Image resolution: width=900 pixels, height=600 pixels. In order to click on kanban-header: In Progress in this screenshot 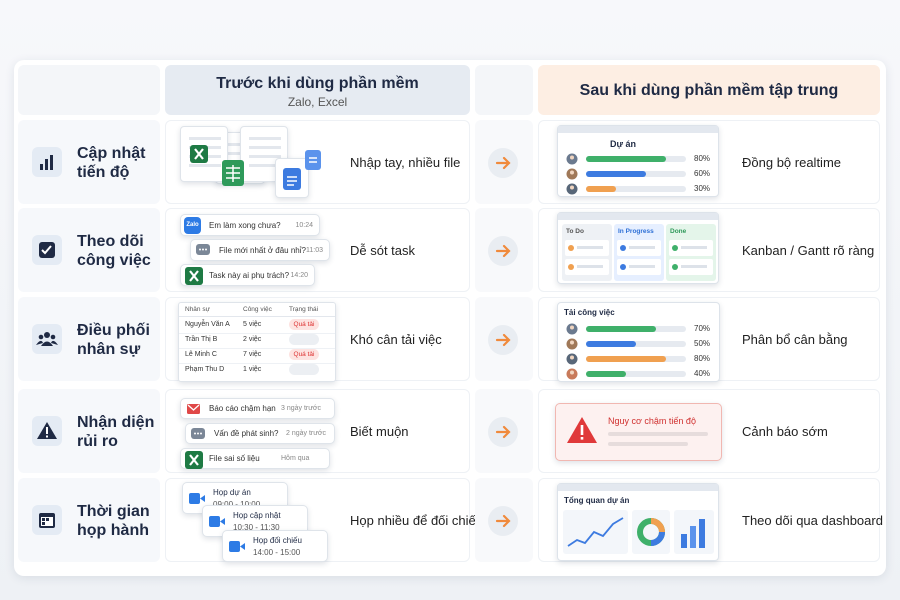, I will do `click(636, 231)`.